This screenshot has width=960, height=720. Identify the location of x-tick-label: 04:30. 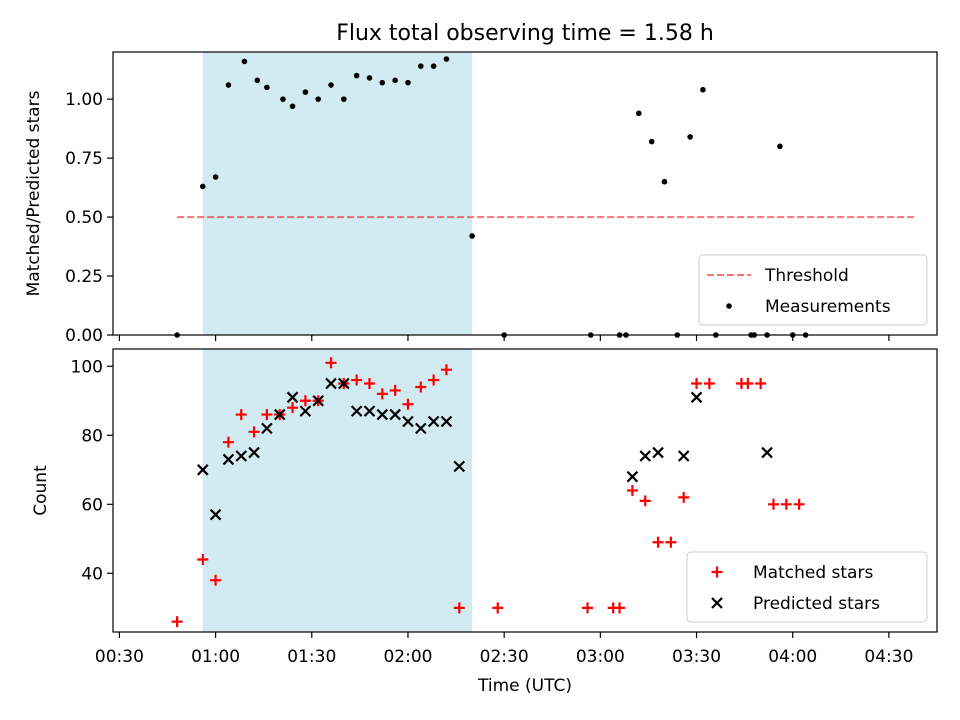
(888, 657).